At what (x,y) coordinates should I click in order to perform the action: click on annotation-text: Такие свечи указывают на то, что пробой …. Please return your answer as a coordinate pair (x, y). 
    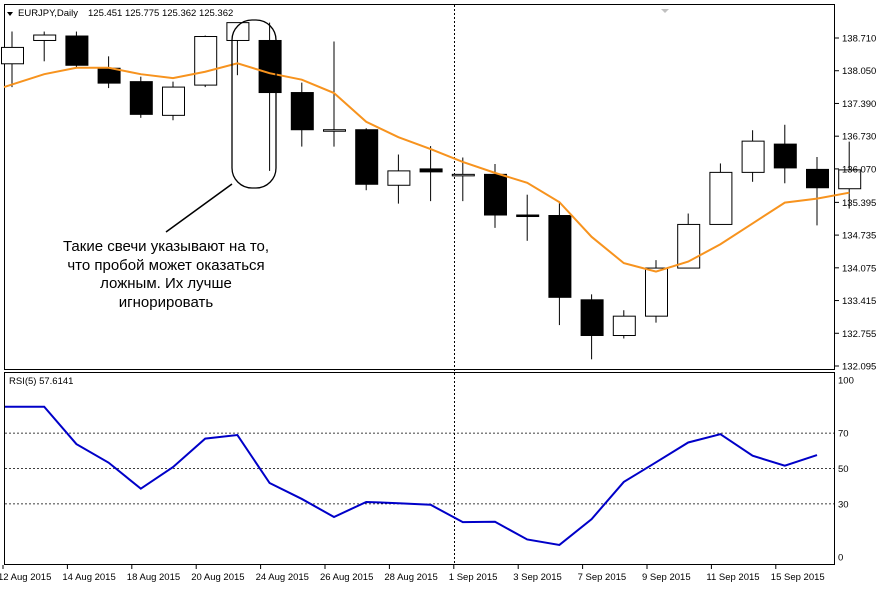
    Looking at the image, I should click on (166, 274).